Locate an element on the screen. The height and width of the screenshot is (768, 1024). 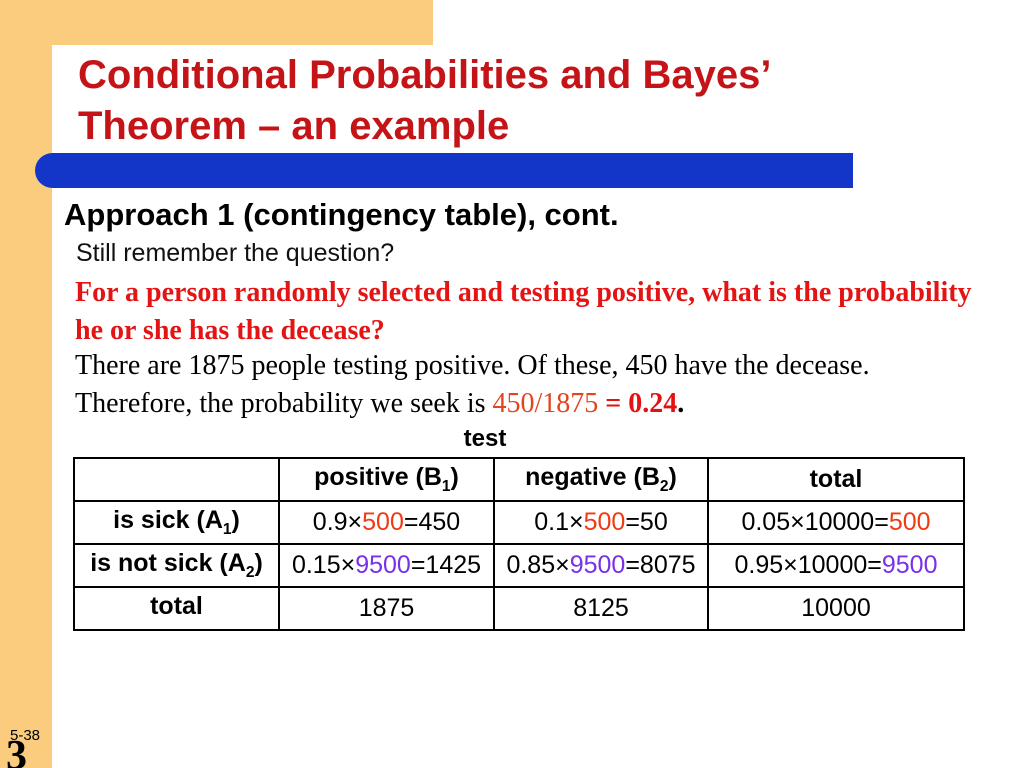
slide-title-line1: Conditional Probabilities and Bayes’ is located at coordinates (425, 75).